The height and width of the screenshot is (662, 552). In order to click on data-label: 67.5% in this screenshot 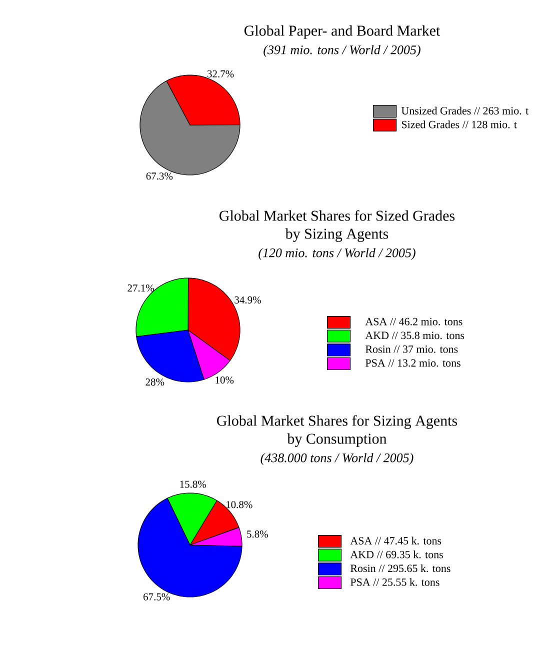, I will do `click(157, 596)`.